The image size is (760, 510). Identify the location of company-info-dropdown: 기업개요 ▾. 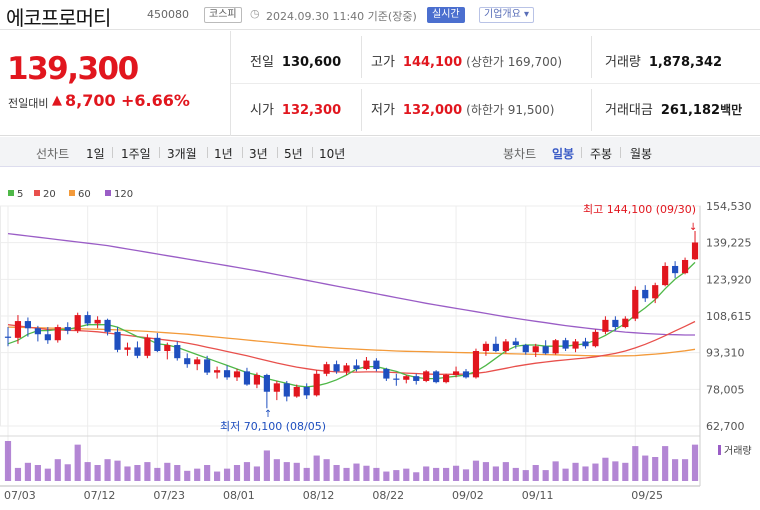
(506, 15).